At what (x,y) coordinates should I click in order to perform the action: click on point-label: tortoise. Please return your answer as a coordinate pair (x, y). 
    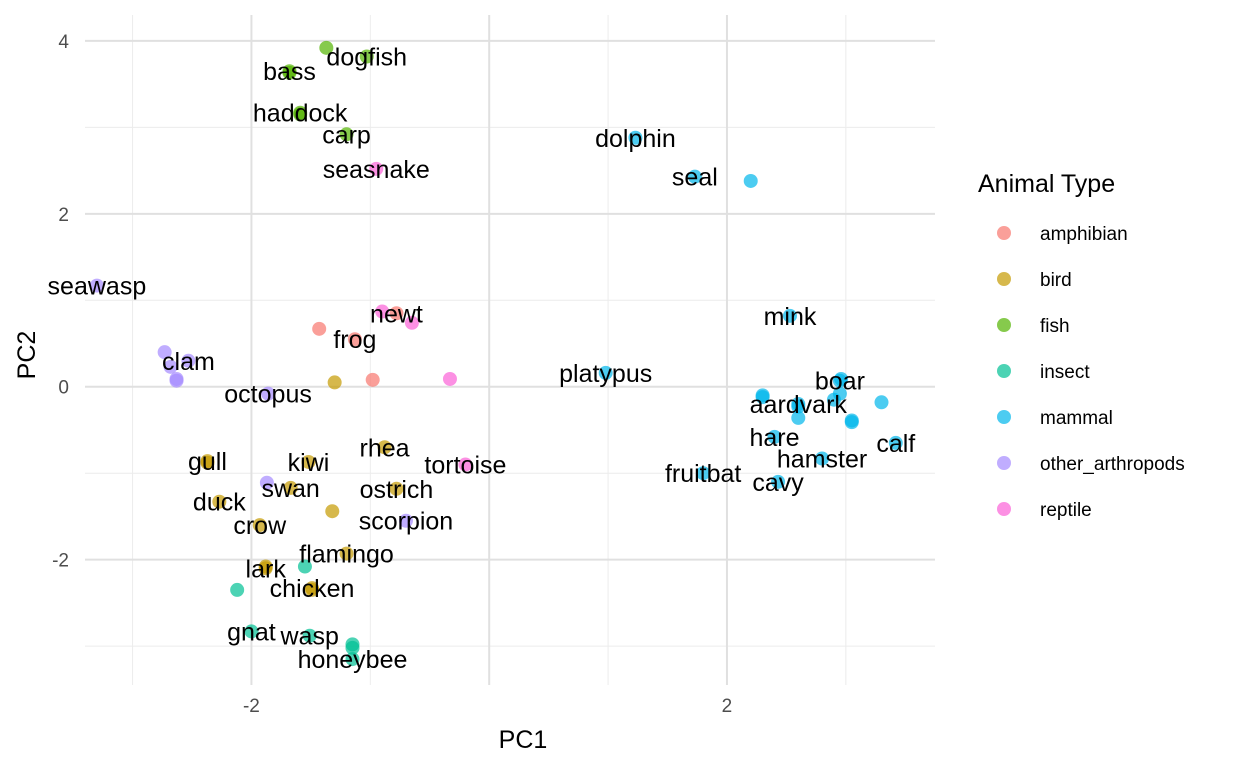
    Looking at the image, I should click on (465, 466).